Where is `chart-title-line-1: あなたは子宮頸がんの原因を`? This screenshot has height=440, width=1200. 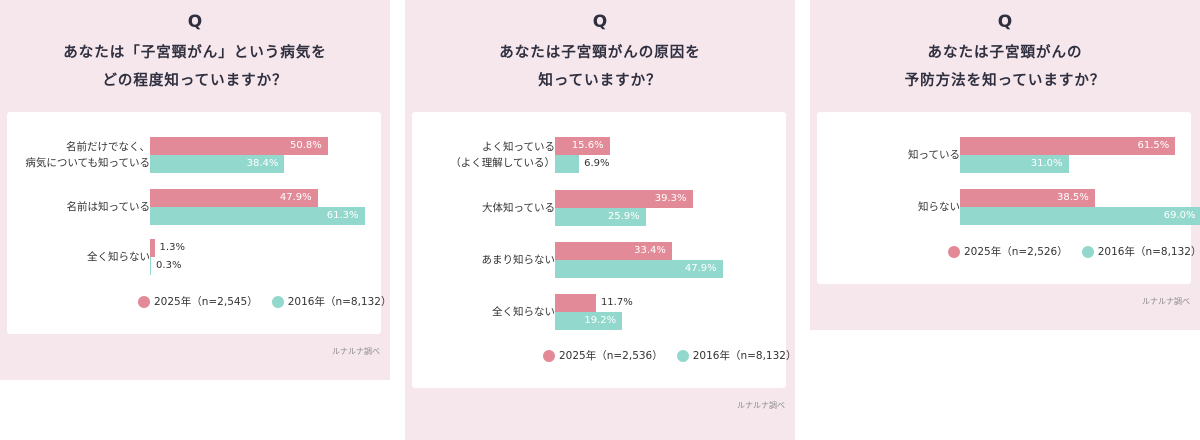
chart-title-line-1: あなたは子宮頸がんの原因を is located at coordinates (600, 53).